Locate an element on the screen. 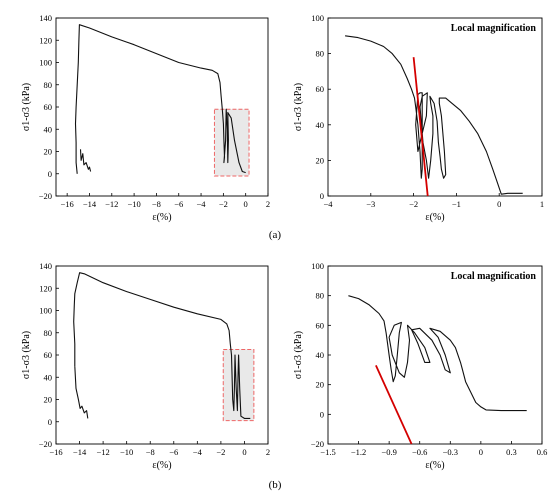 This screenshot has height=495, width=550. x-tick-label: −0.3 is located at coordinates (450, 452).